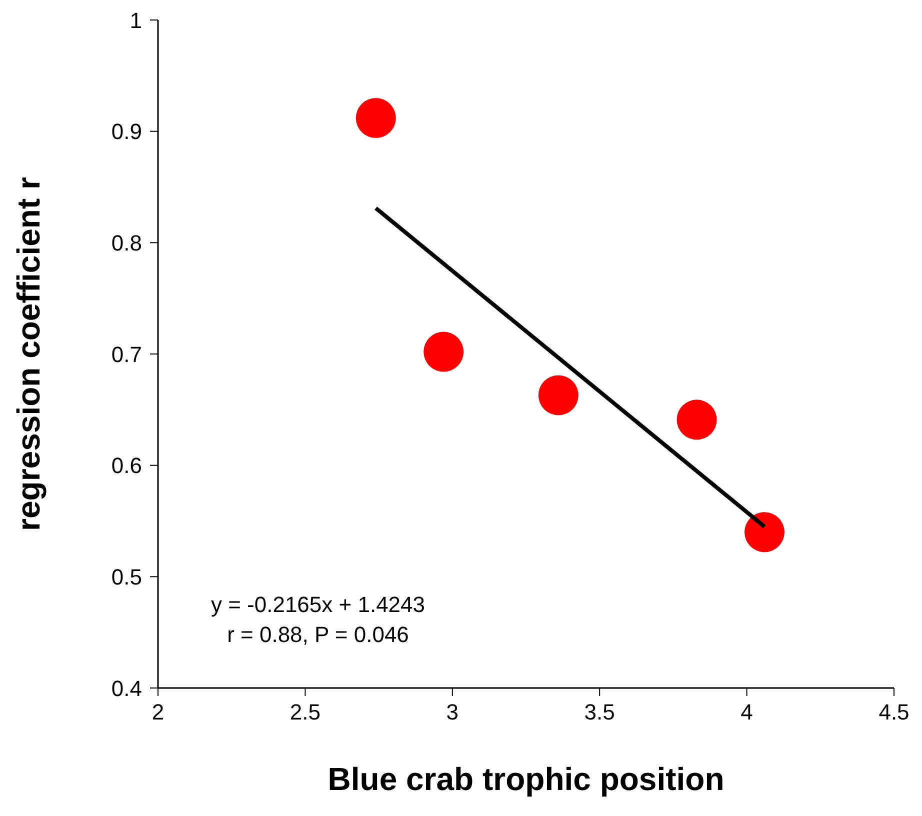 The width and height of the screenshot is (922, 816). I want to click on x-tick-label: 4.5, so click(894, 712).